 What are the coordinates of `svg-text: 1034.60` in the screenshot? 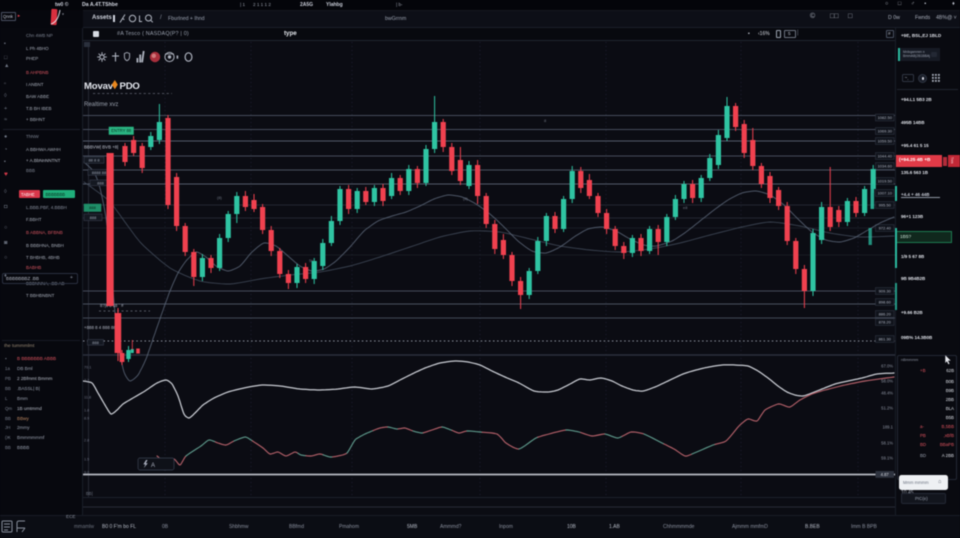 It's located at (884, 166).